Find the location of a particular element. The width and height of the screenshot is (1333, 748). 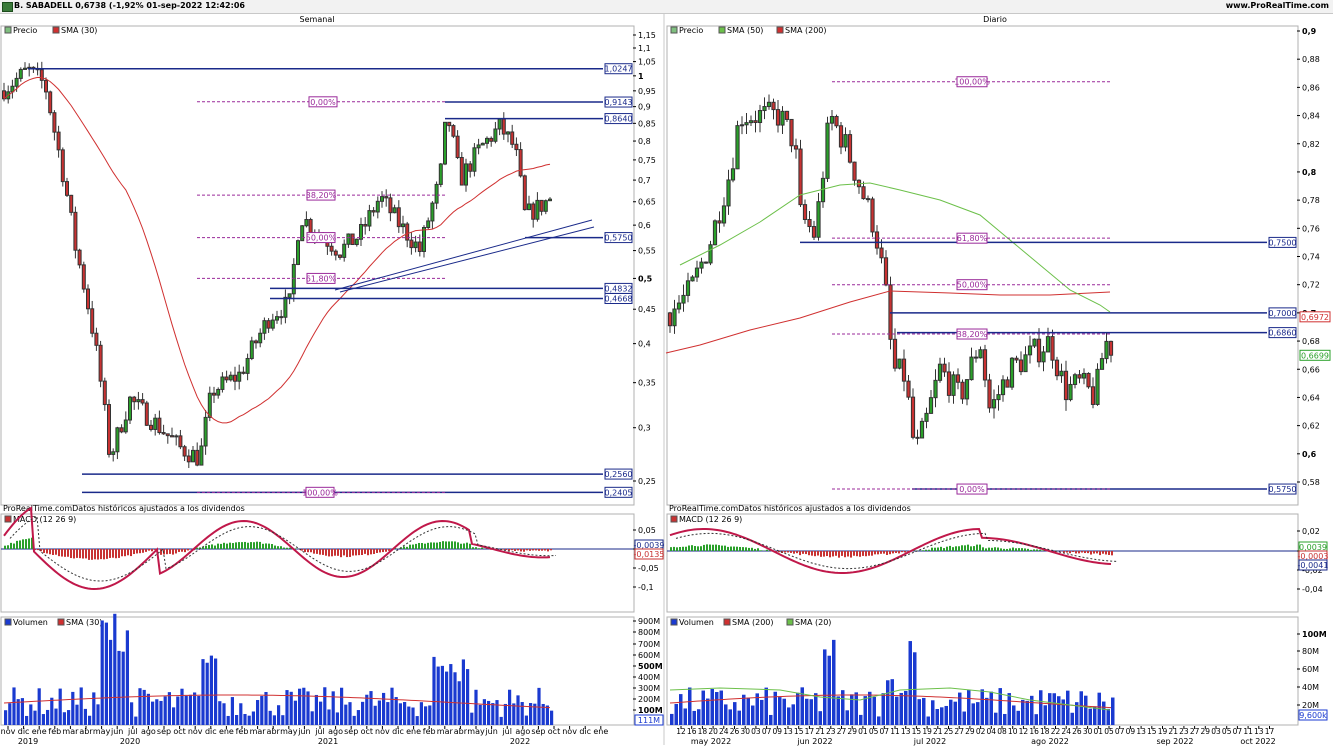

weekly-level-tag-2-box is located at coordinates (618, 119).